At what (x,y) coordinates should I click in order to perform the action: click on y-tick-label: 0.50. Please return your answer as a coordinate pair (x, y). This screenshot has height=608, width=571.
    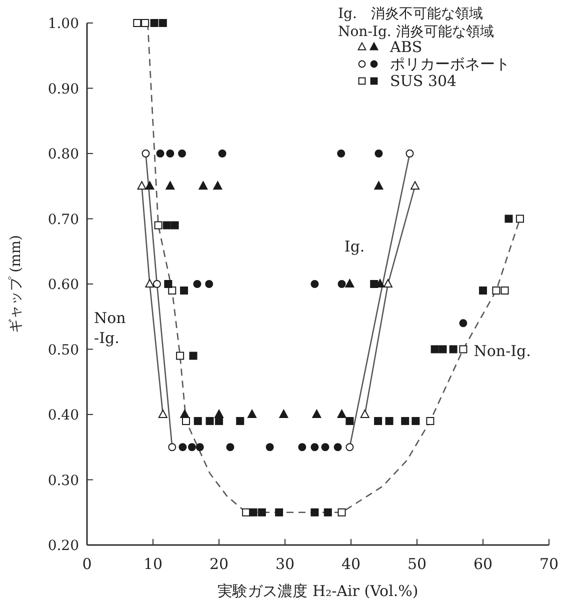
    Looking at the image, I should click on (63, 350).